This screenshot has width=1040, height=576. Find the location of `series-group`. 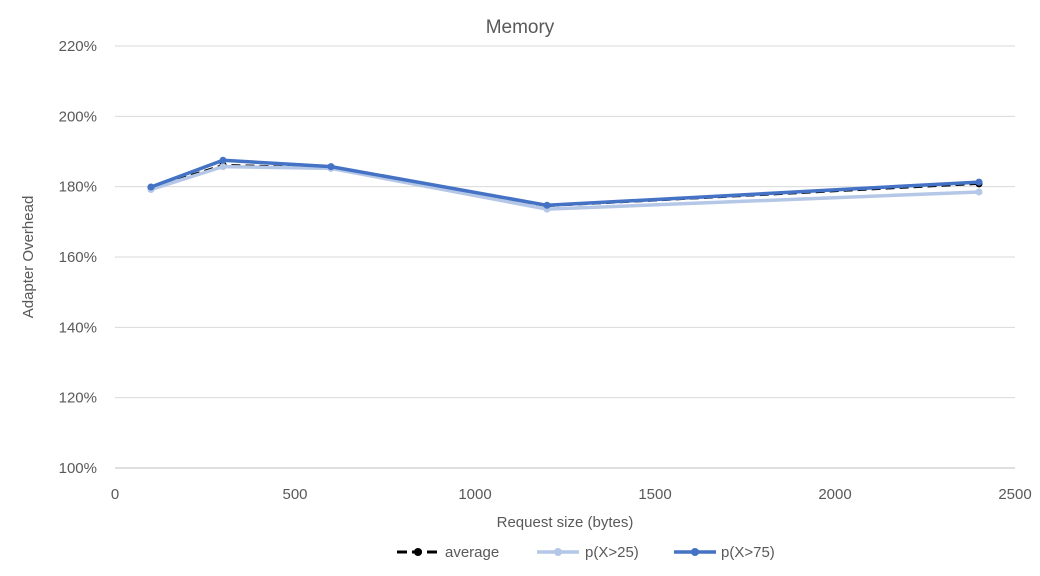

series-group is located at coordinates (565, 184).